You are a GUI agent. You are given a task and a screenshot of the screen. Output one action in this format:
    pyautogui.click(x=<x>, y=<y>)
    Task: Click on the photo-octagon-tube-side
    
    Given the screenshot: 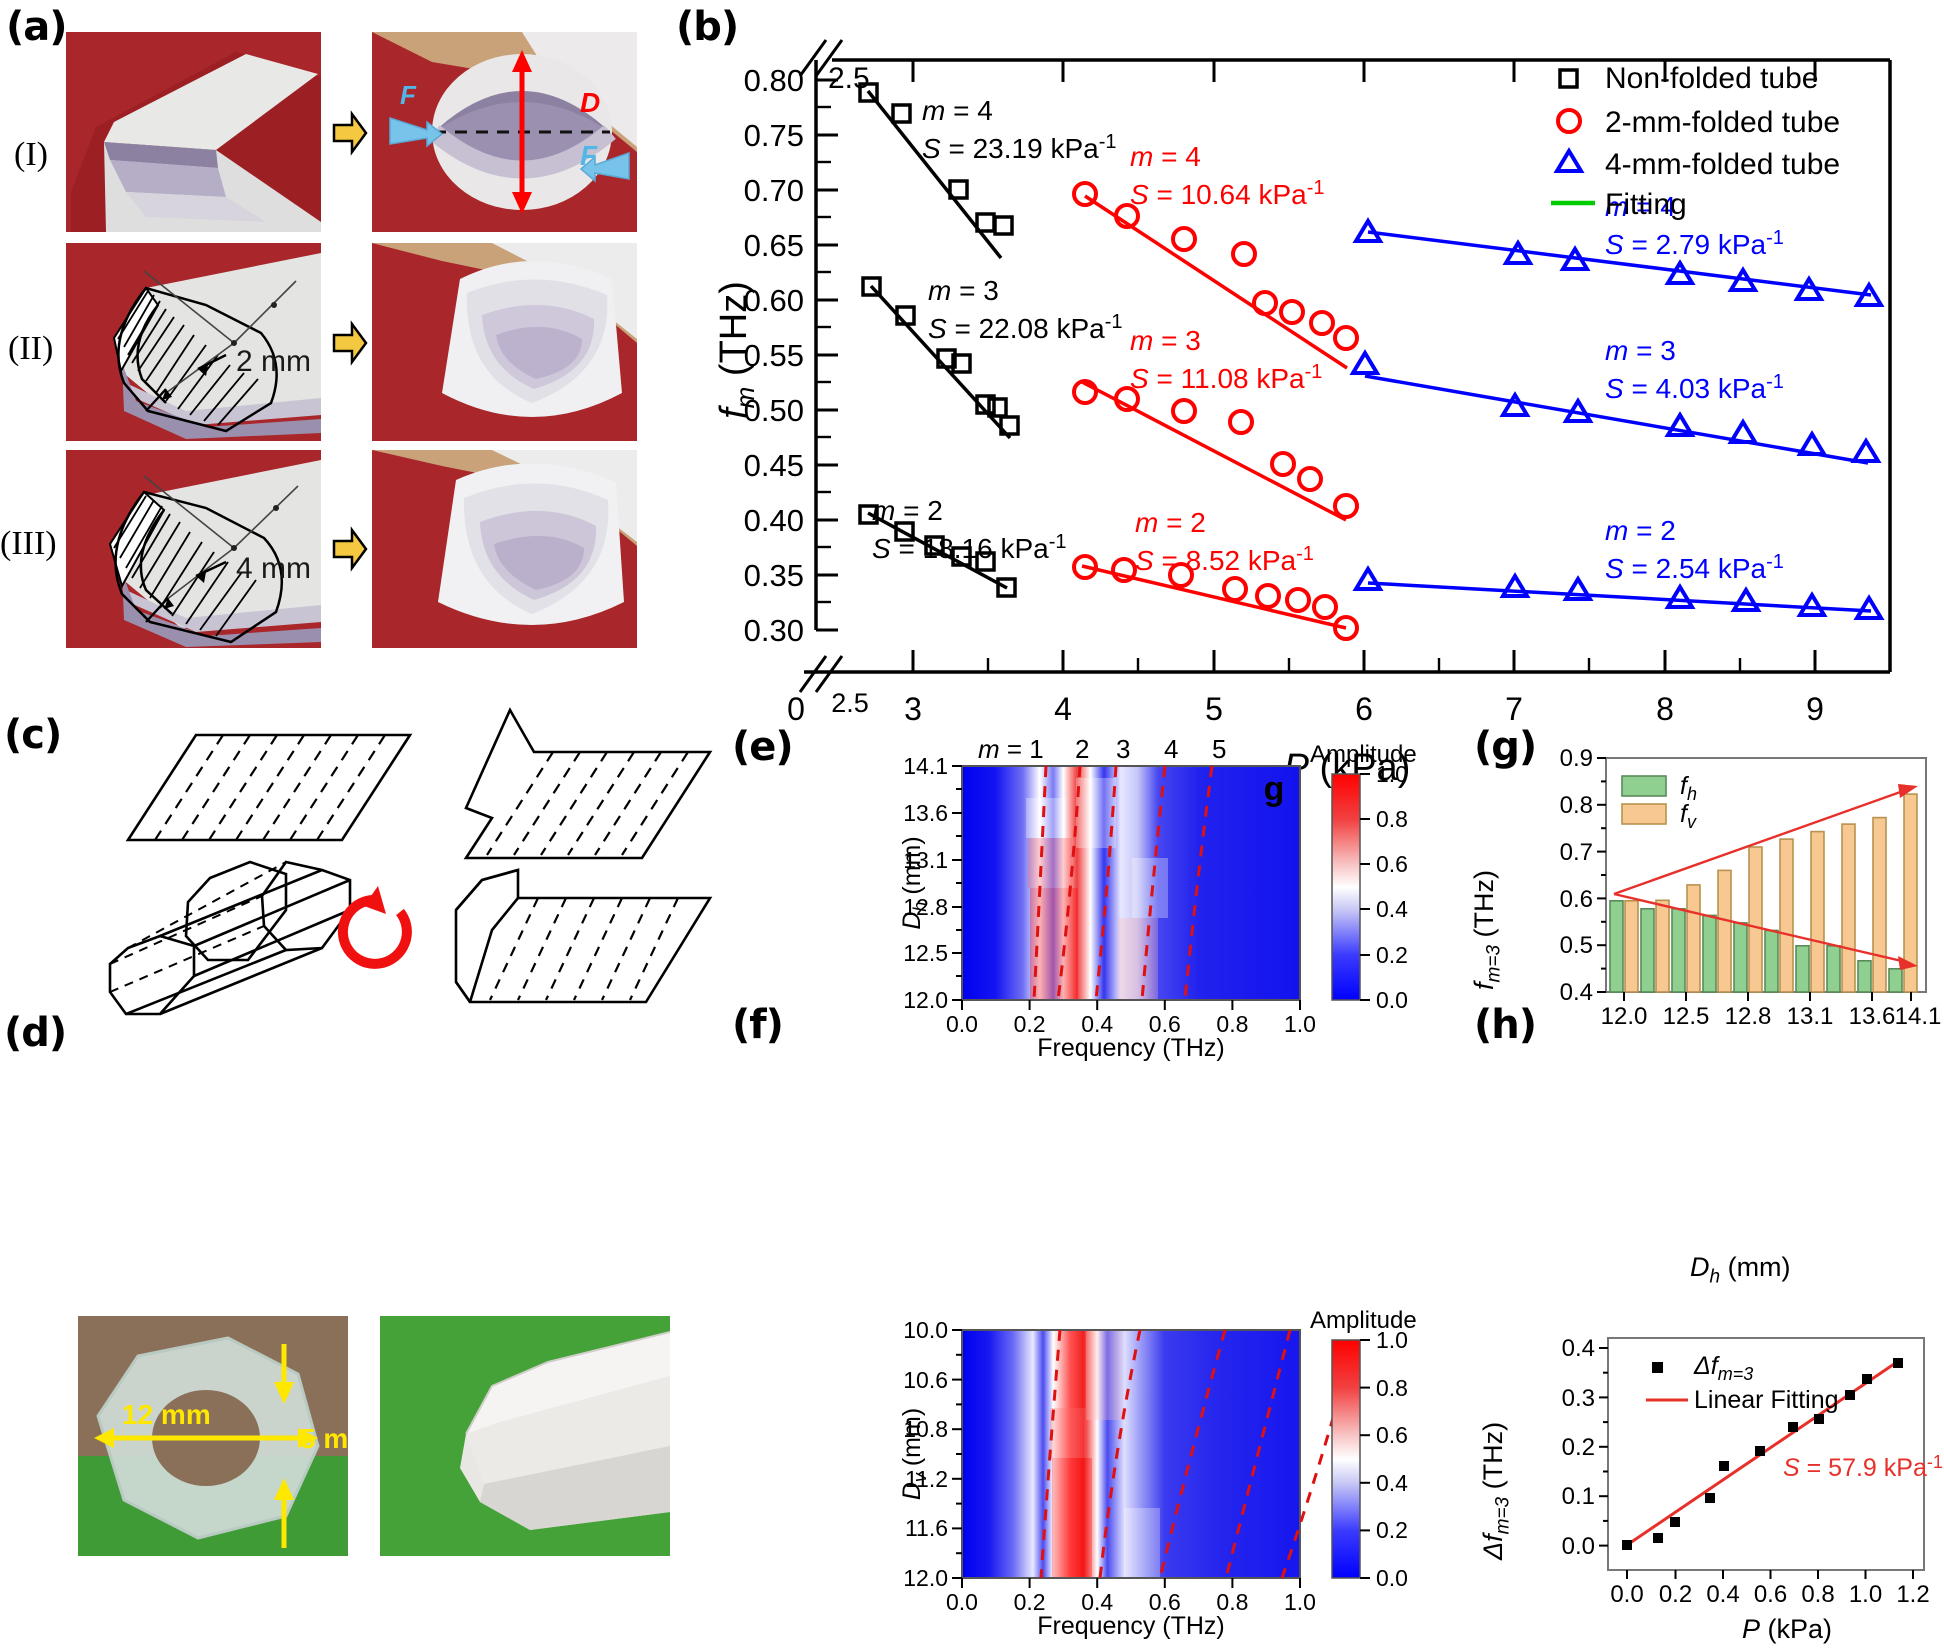 What is the action you would take?
    pyautogui.click(x=525, y=1436)
    